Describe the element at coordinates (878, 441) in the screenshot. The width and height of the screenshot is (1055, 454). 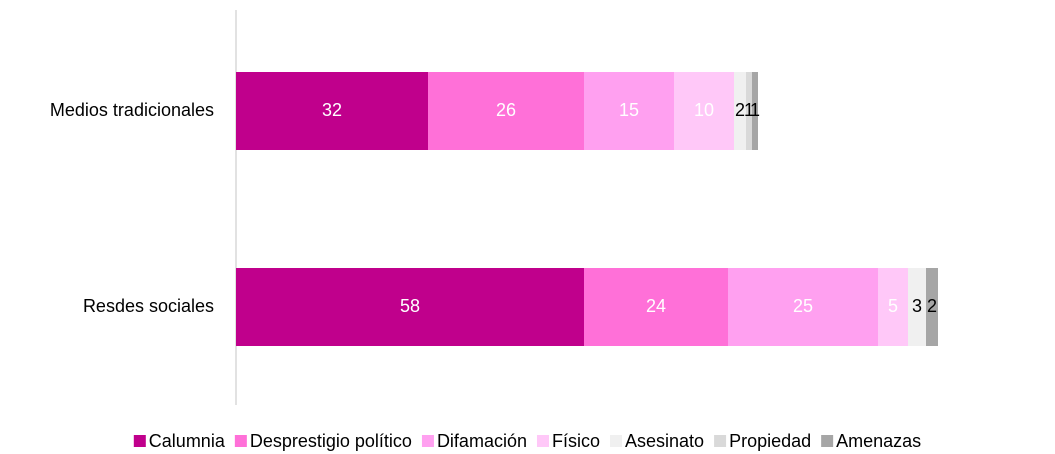
I see `legend-label: Amenazas` at that location.